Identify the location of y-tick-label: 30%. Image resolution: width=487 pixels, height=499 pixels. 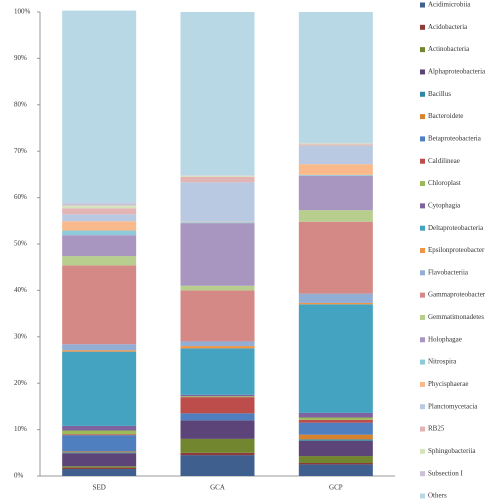
(20, 336).